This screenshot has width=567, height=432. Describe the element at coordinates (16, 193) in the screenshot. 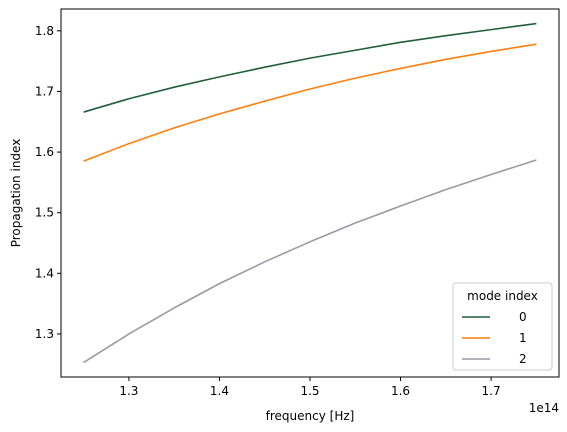

I see `y-axis-label: Propagation index` at that location.